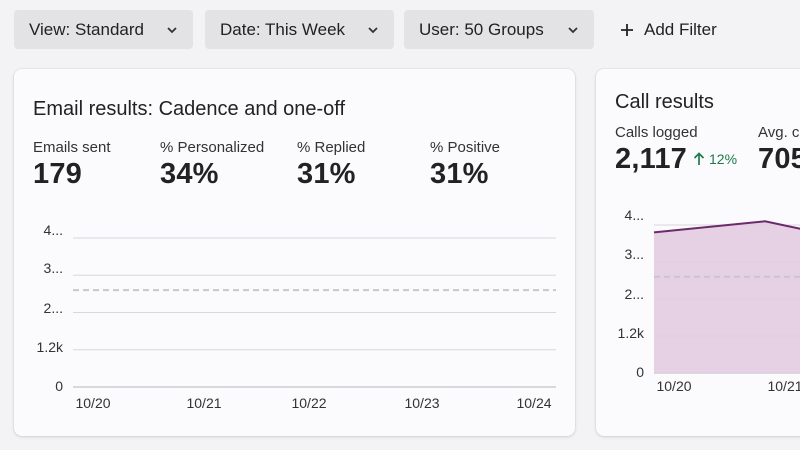 The width and height of the screenshot is (800, 450). I want to click on email-ytick-label: 1.2k, so click(49, 347).